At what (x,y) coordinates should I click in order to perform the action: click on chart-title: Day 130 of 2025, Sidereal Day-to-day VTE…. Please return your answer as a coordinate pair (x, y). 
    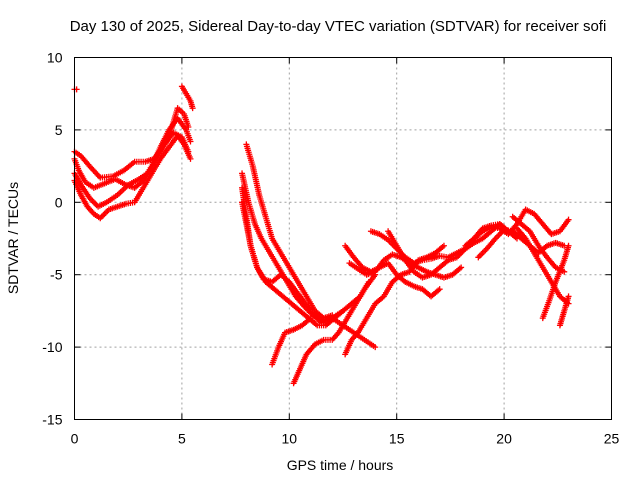
    Looking at the image, I should click on (338, 26).